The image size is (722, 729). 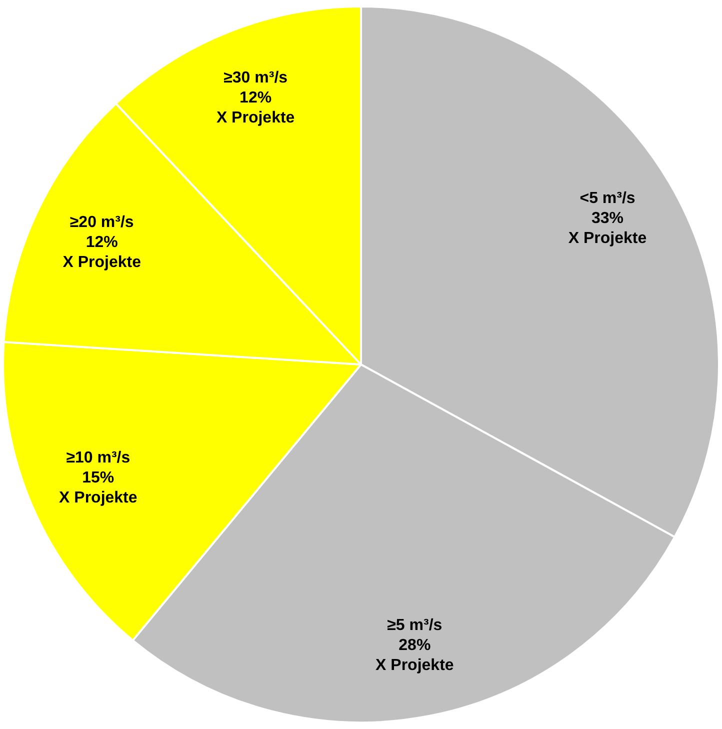 What do you see at coordinates (256, 78) in the screenshot?
I see `slice-label: ≥30 m³/s` at bounding box center [256, 78].